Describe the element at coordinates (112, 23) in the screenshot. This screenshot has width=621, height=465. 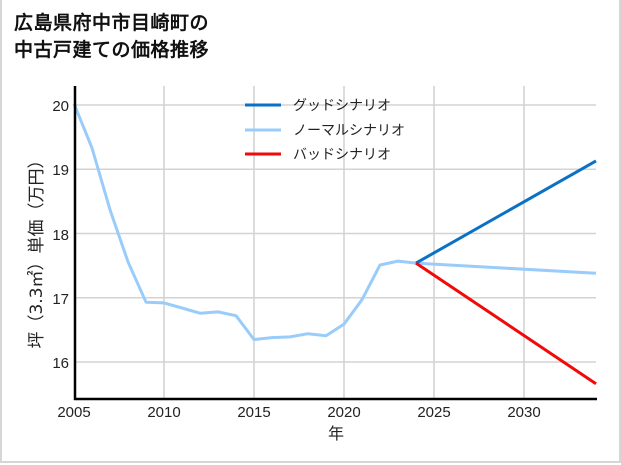
I see `chart-title-line-1: 広島県府中市目崎町の` at that location.